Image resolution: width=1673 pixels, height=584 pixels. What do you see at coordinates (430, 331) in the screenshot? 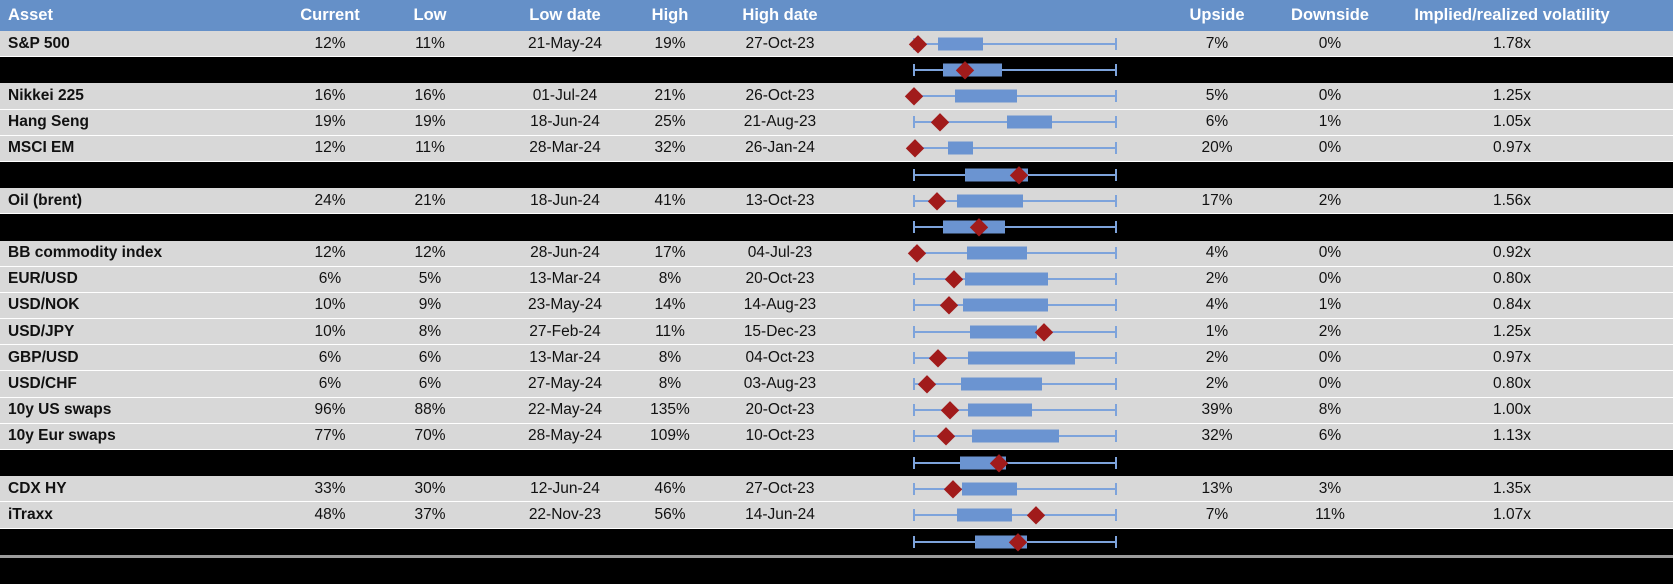
I see `low-volatility-value: 8%` at bounding box center [430, 331].